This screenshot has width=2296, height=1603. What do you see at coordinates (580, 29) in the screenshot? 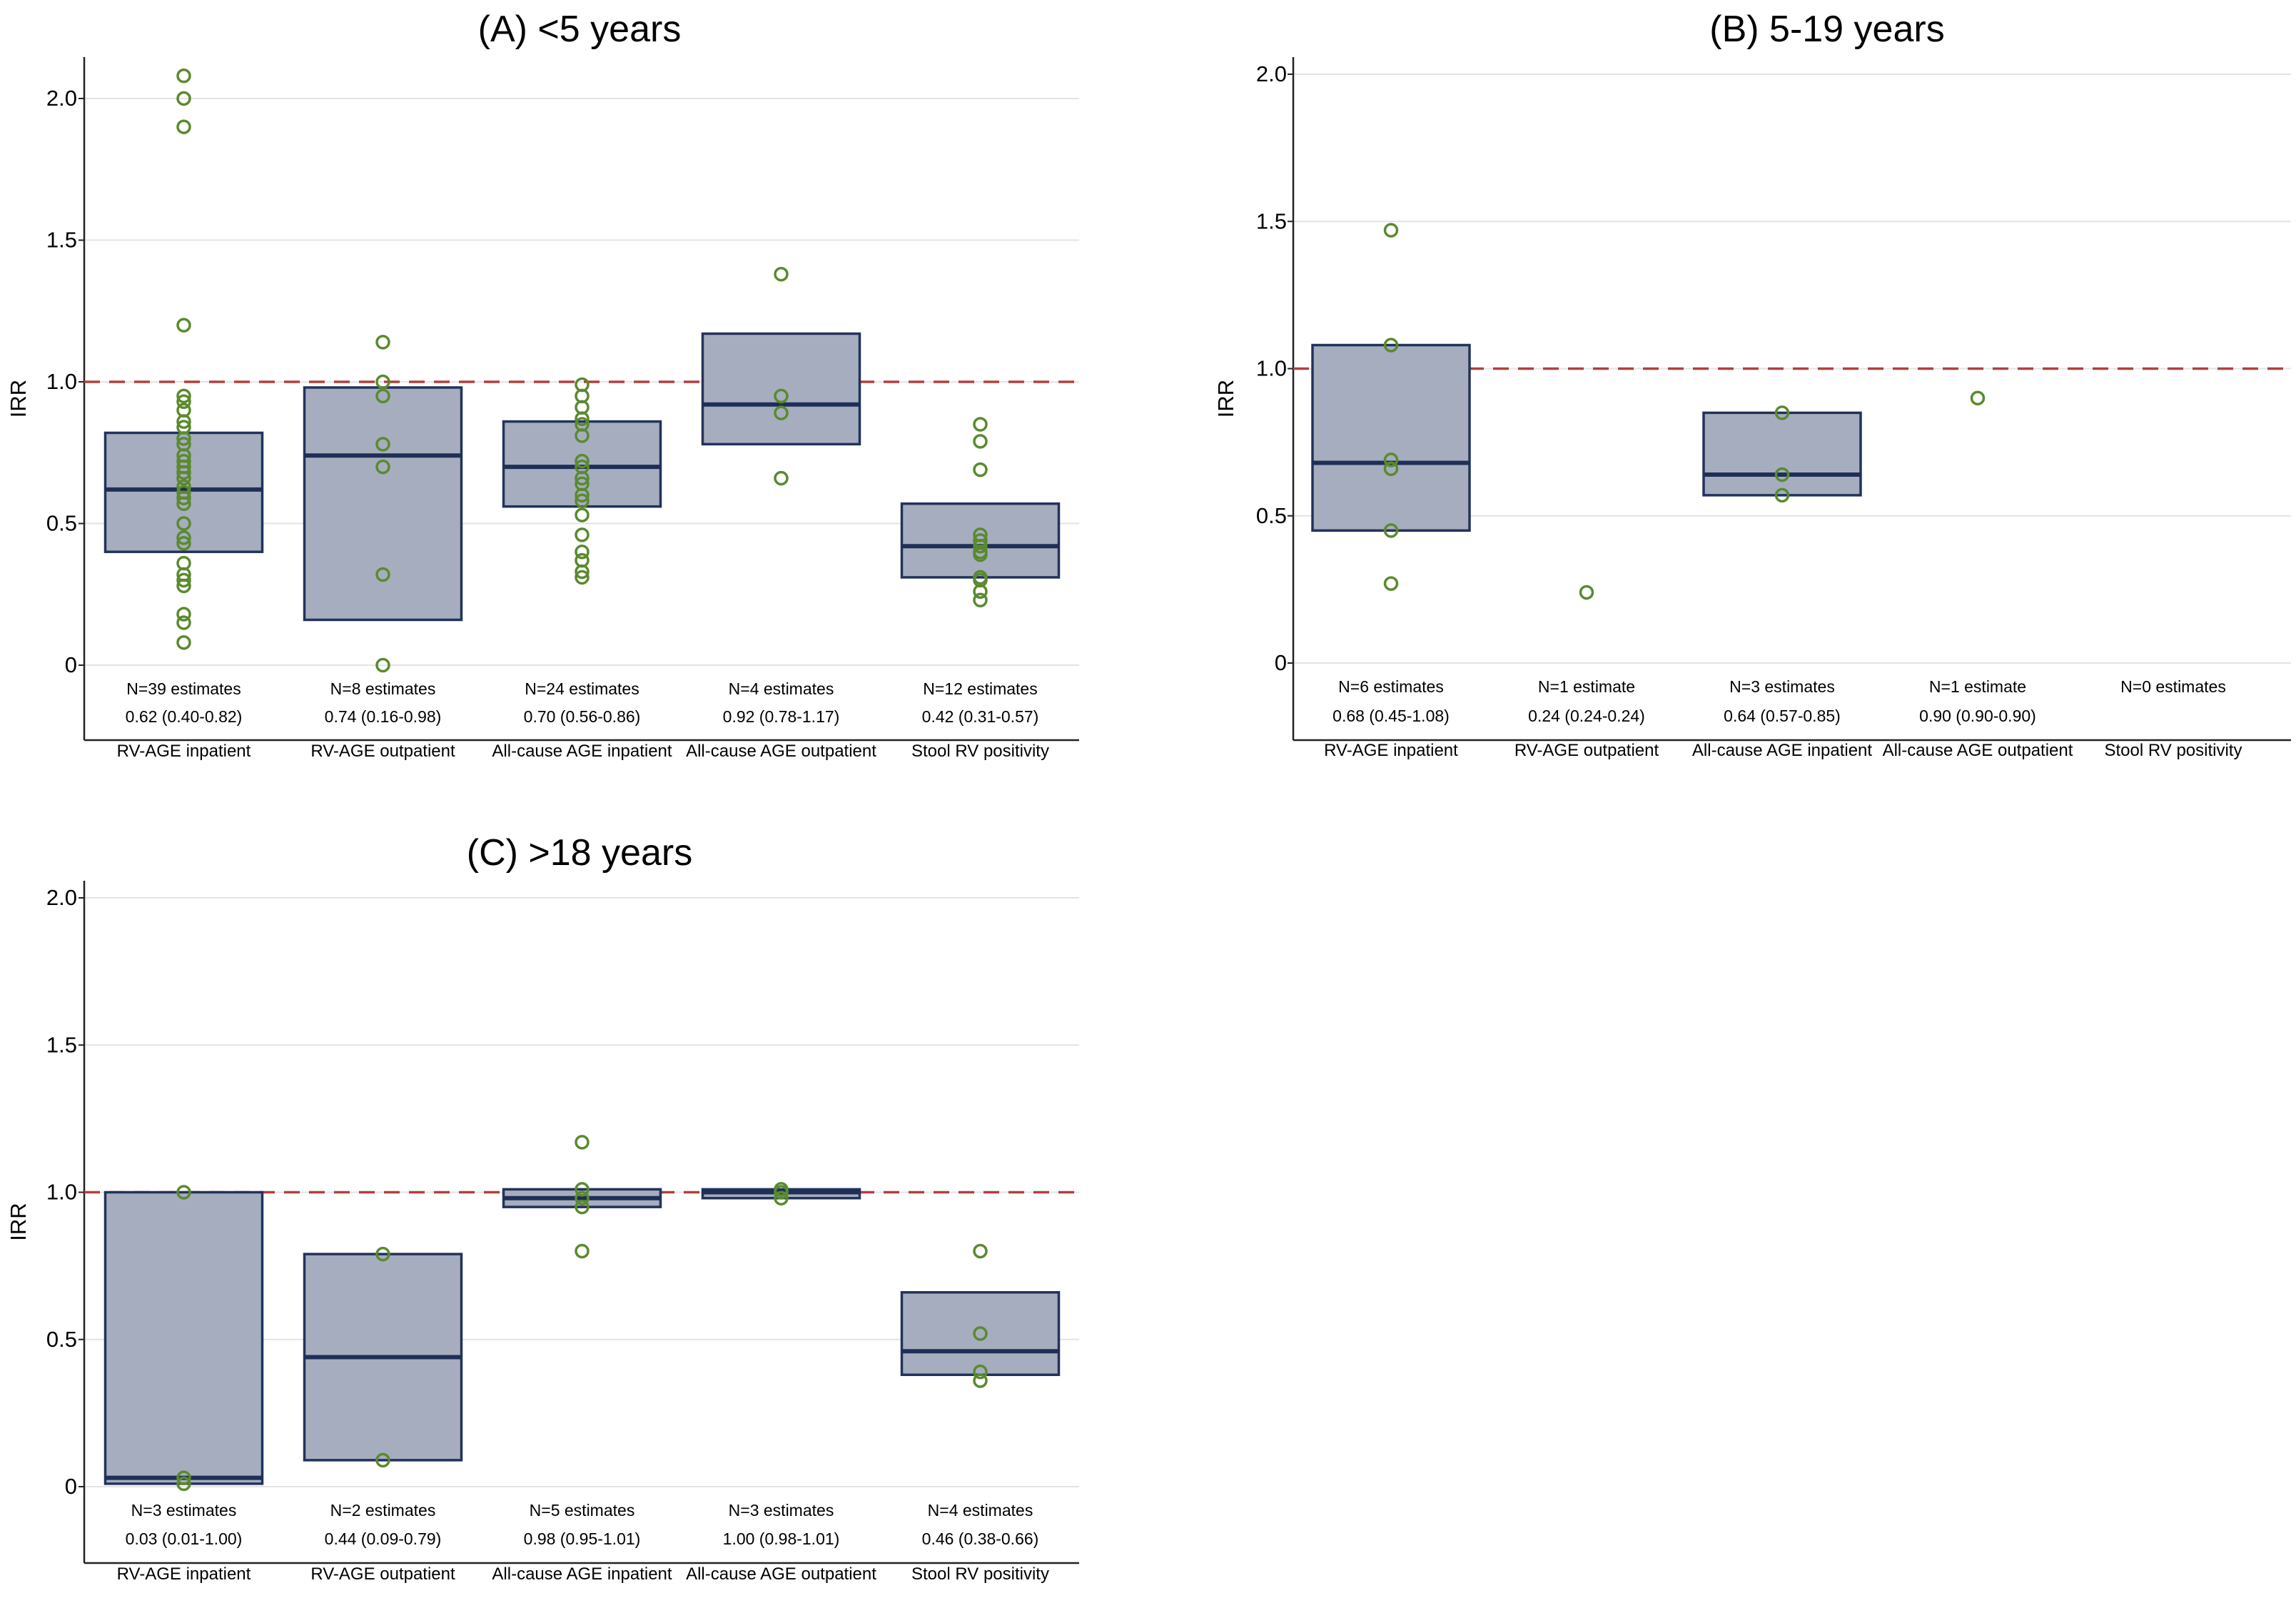
I see `panel-title: (A) <5 years` at bounding box center [580, 29].